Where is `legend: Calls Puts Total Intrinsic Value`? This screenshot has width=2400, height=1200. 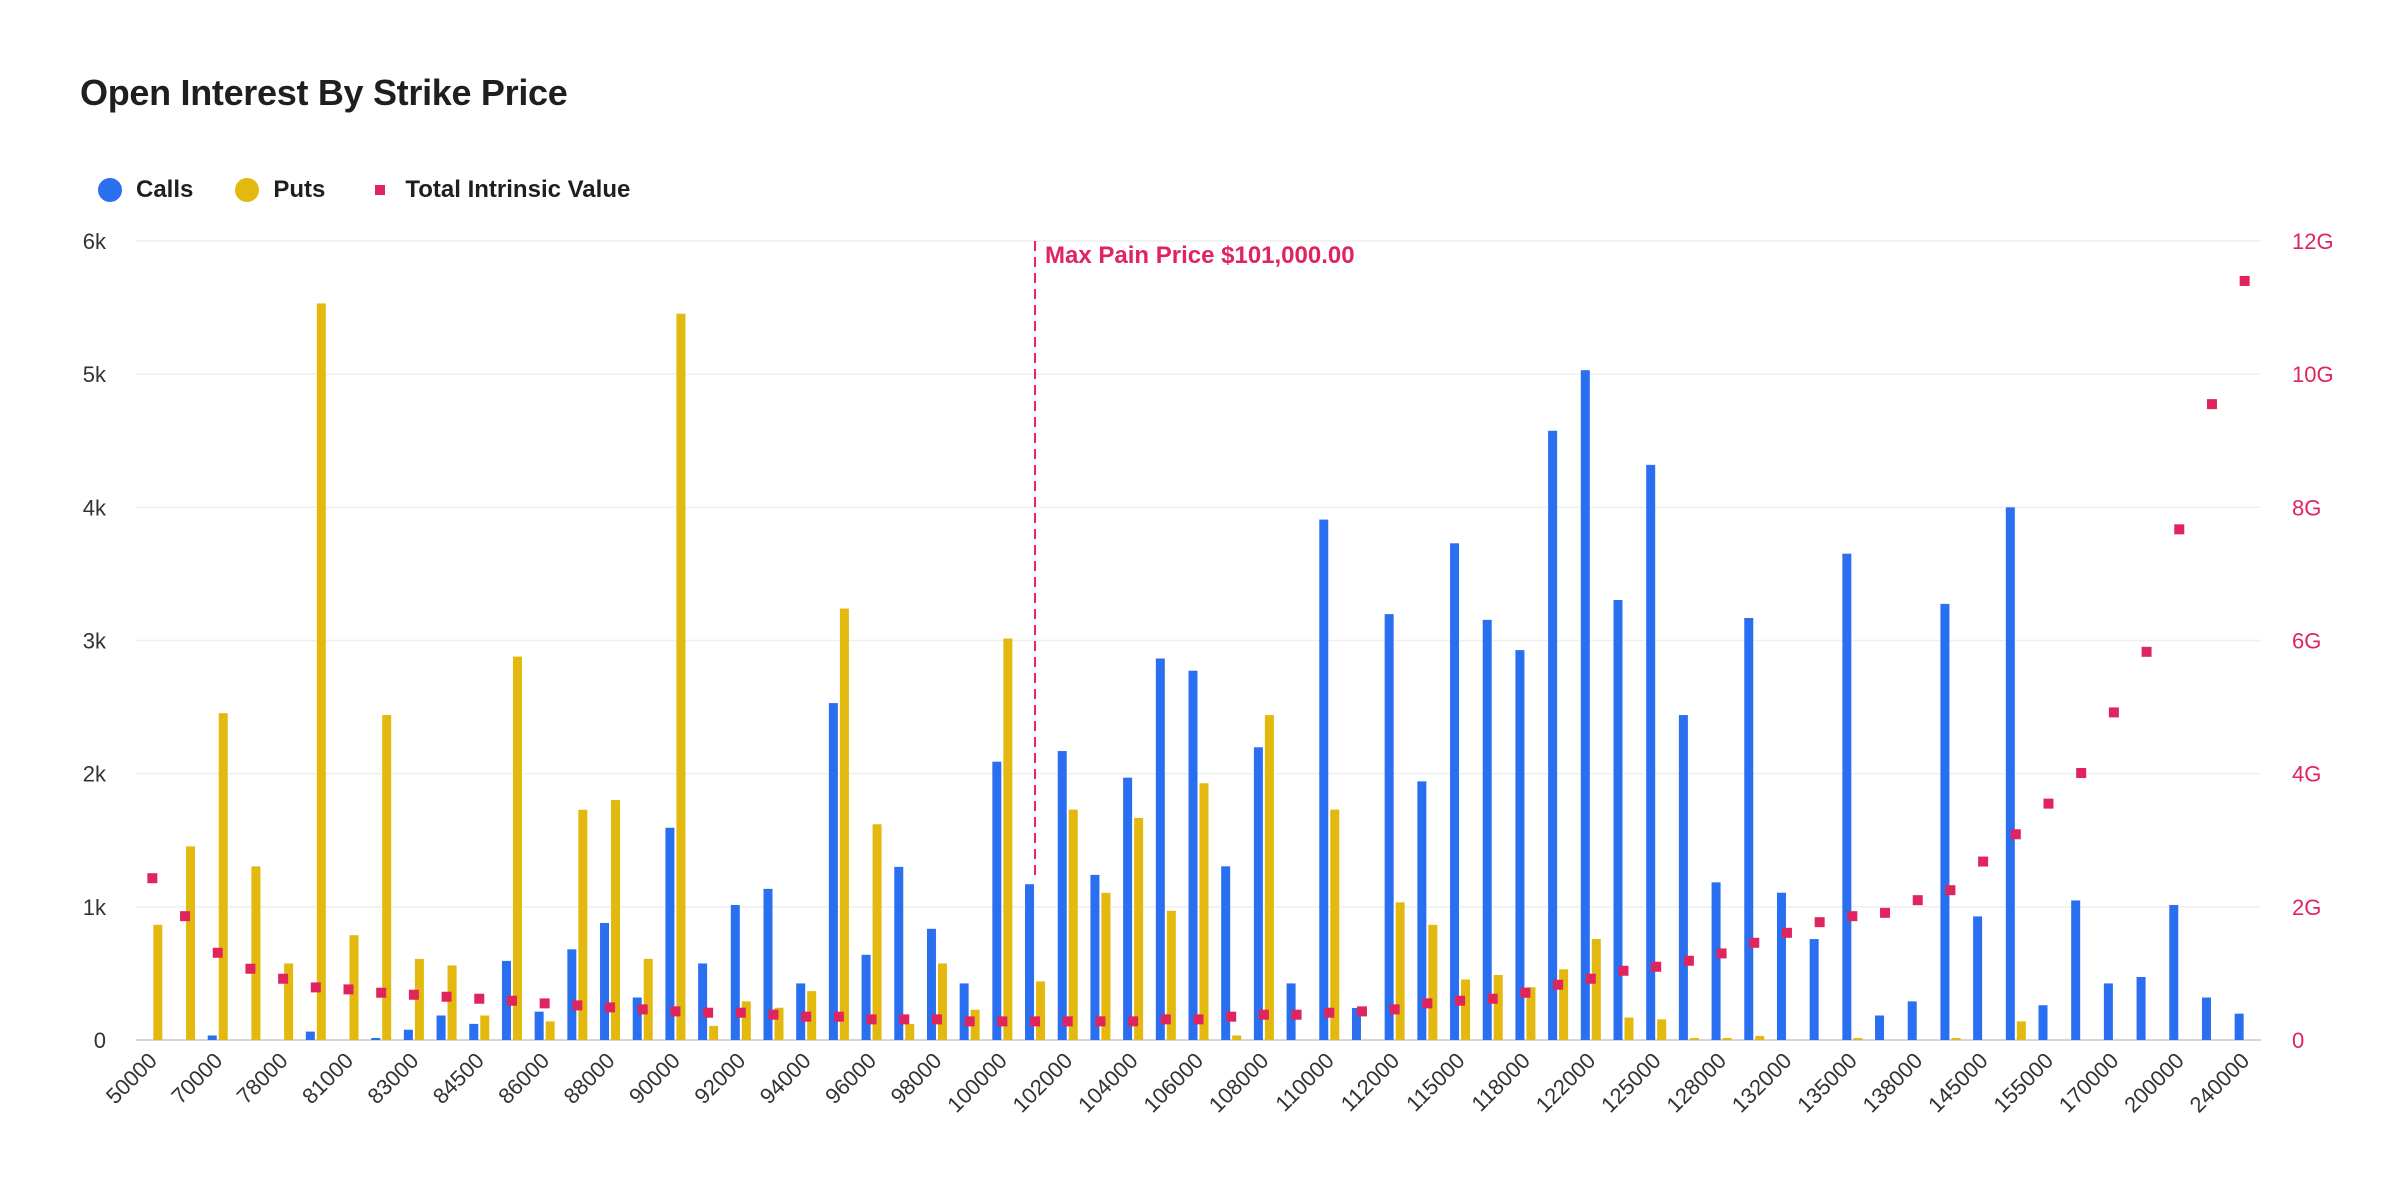
legend: Calls Puts Total Intrinsic Value is located at coordinates (385, 190).